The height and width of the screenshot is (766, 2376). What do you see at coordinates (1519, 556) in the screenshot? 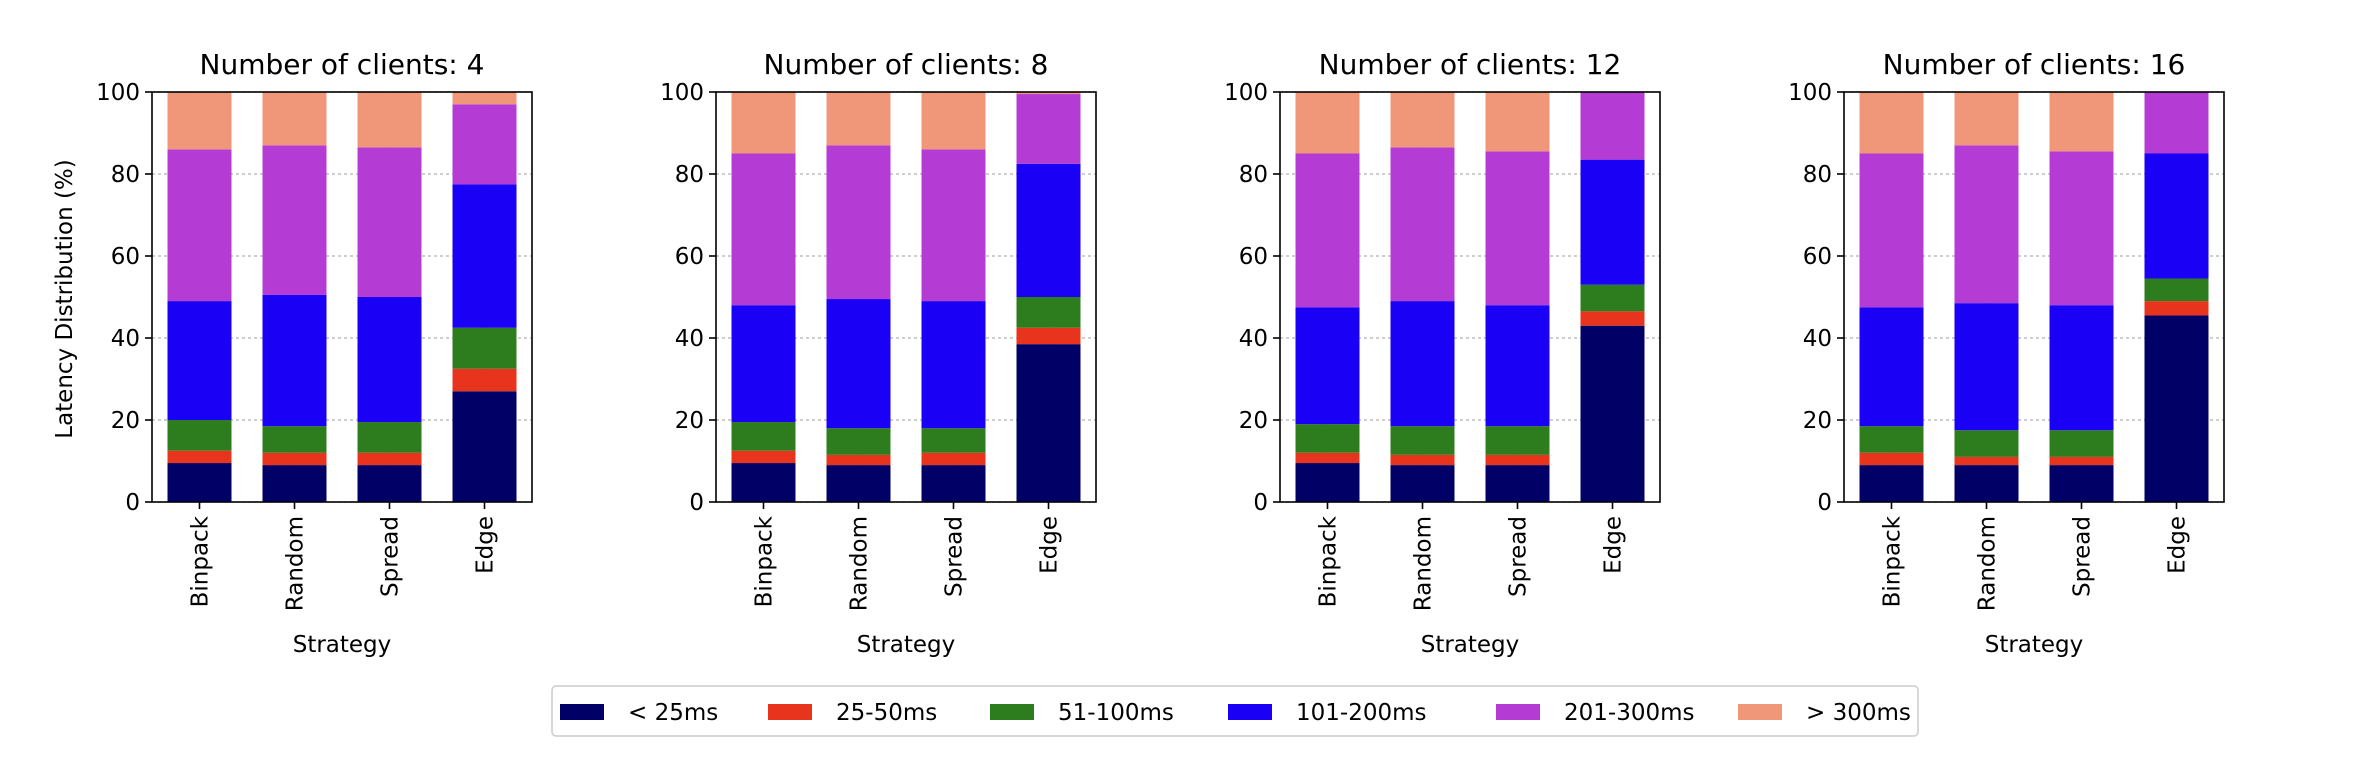
I see `x-tick-label-spread: Spread` at bounding box center [1519, 556].